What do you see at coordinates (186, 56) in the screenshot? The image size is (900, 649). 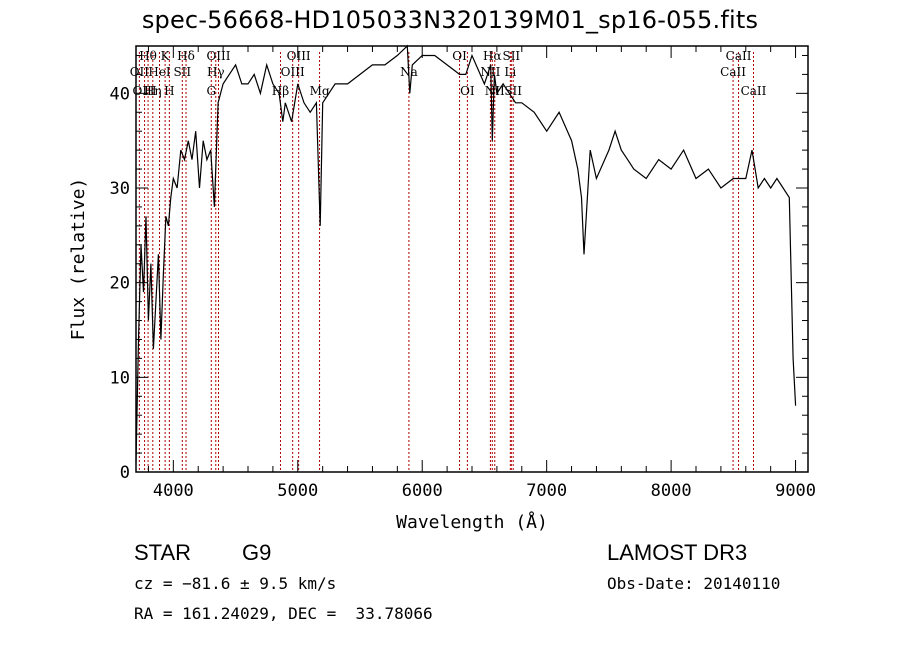 I see `spectral-line-label: Hδ` at bounding box center [186, 56].